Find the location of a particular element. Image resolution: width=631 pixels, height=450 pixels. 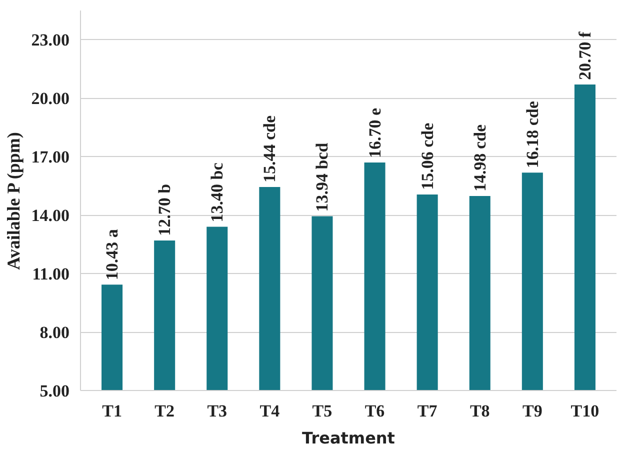

data-label: 16.18 cde is located at coordinates (532, 134).